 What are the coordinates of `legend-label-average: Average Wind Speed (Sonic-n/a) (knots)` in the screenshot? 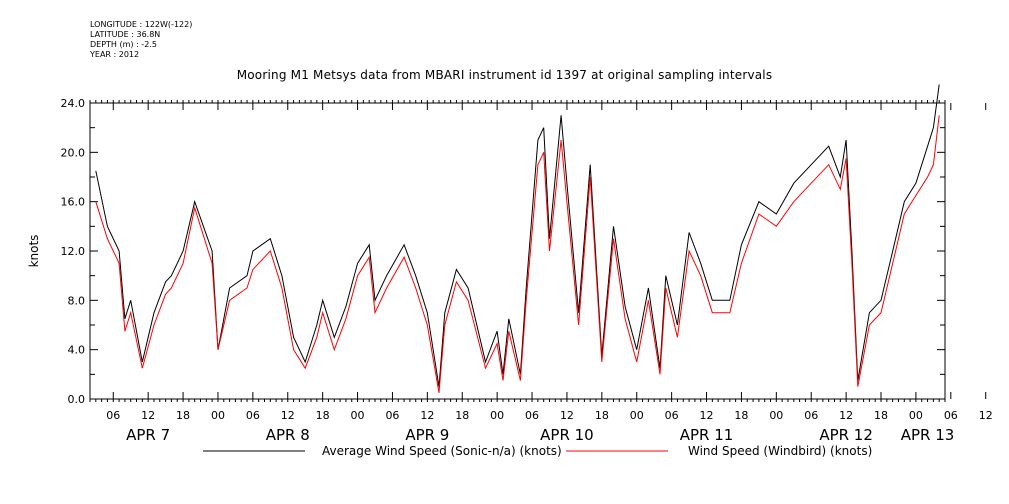 It's located at (442, 451).